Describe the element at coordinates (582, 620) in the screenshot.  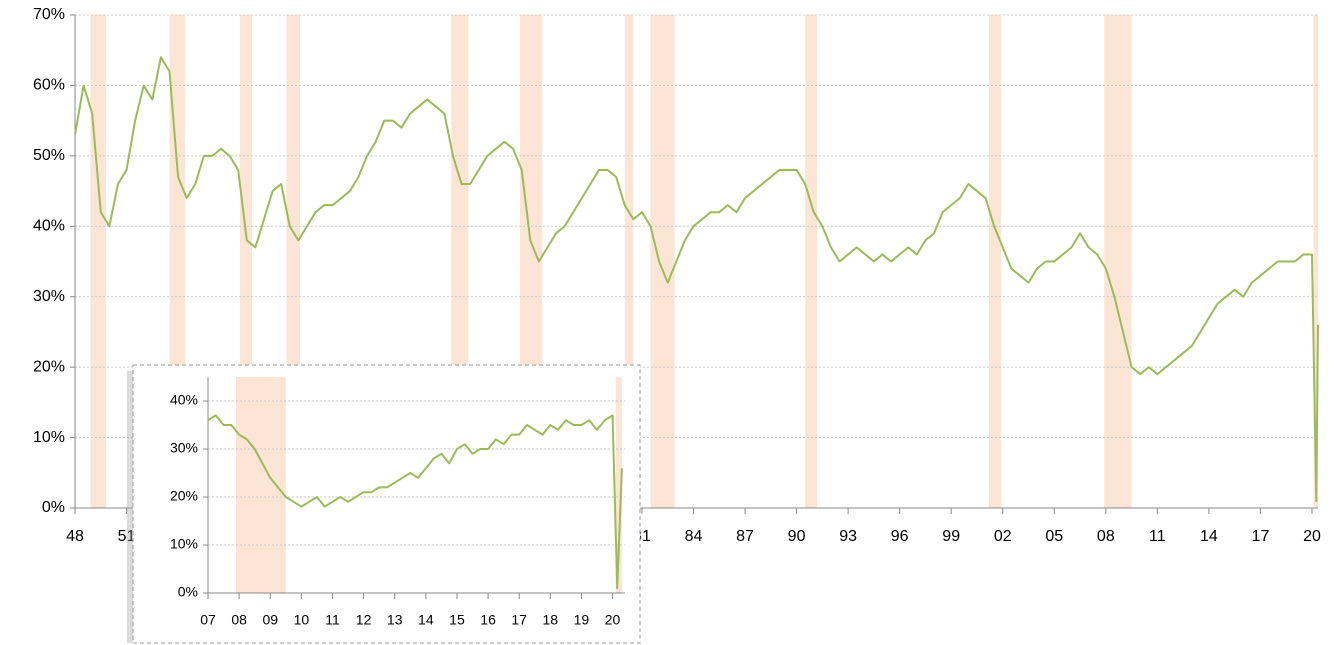
I see `x-tick-label: 19` at that location.